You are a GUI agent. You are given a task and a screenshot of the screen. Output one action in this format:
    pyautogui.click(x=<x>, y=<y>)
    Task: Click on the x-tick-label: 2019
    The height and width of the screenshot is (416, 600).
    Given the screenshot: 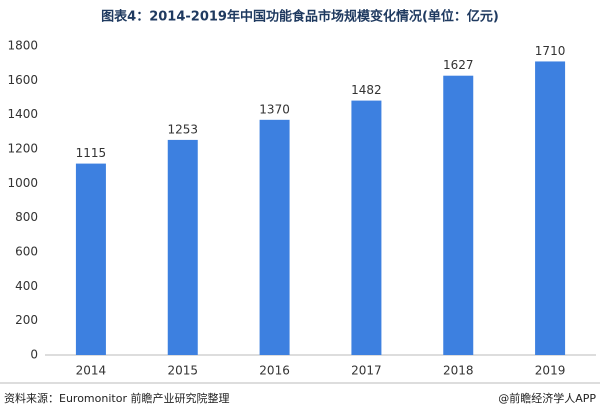 What is the action you would take?
    pyautogui.click(x=550, y=371)
    